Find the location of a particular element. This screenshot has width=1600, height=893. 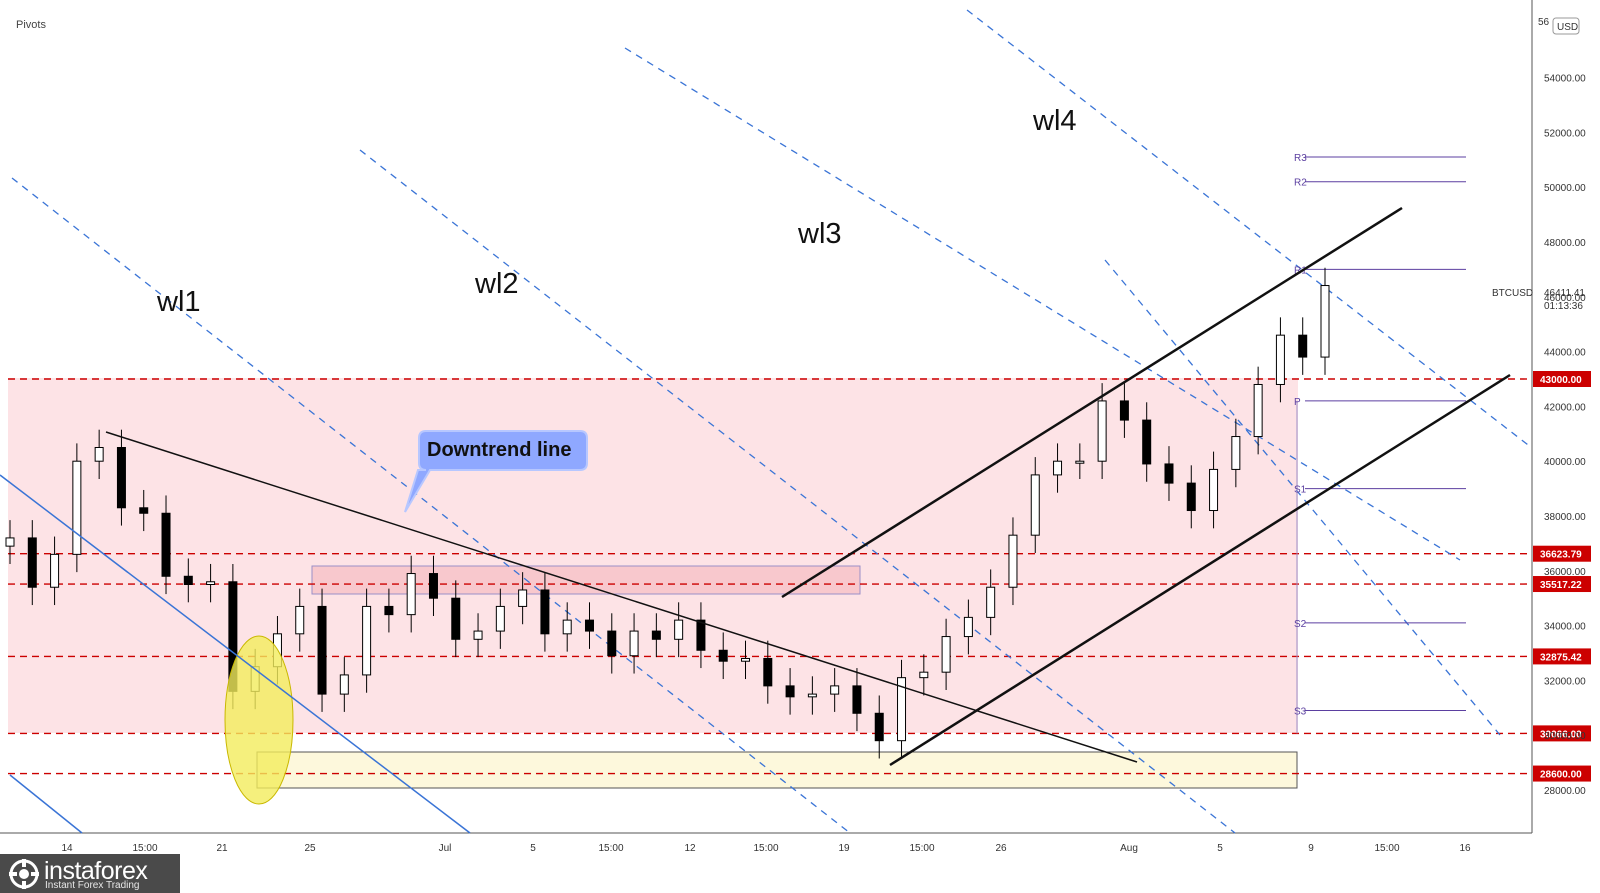

wave-label-wl4: wl4 is located at coordinates (1054, 121).